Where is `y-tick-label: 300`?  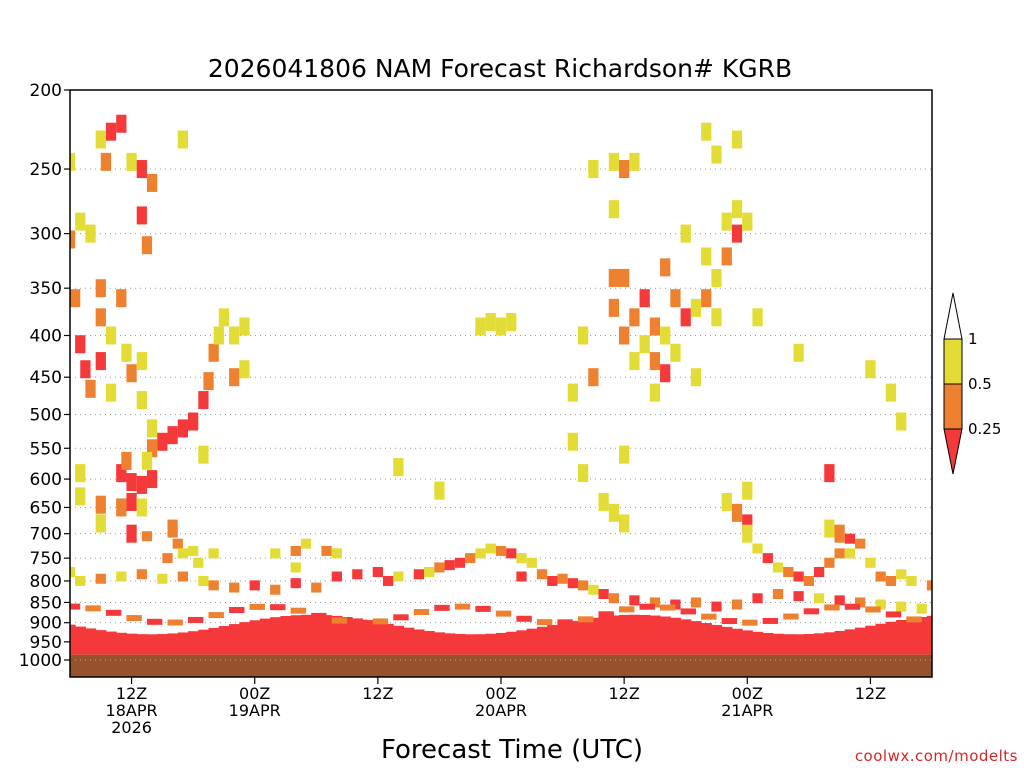
y-tick-label: 300 is located at coordinates (46, 235).